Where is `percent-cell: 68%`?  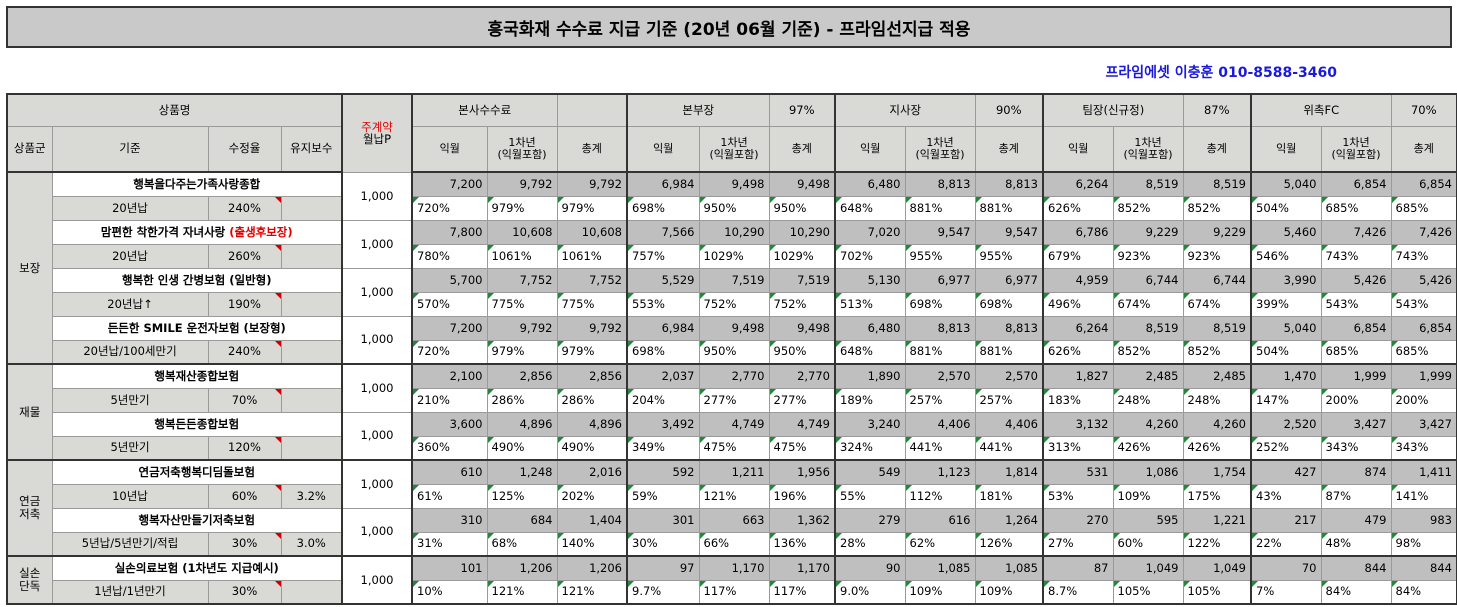
percent-cell: 68% is located at coordinates (522, 544).